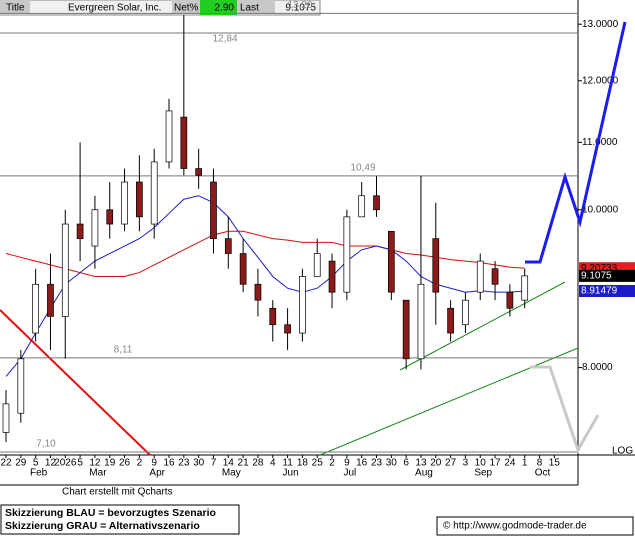  What do you see at coordinates (114, 8) in the screenshot?
I see `header-name: Evergreen Solar, Inc.` at bounding box center [114, 8].